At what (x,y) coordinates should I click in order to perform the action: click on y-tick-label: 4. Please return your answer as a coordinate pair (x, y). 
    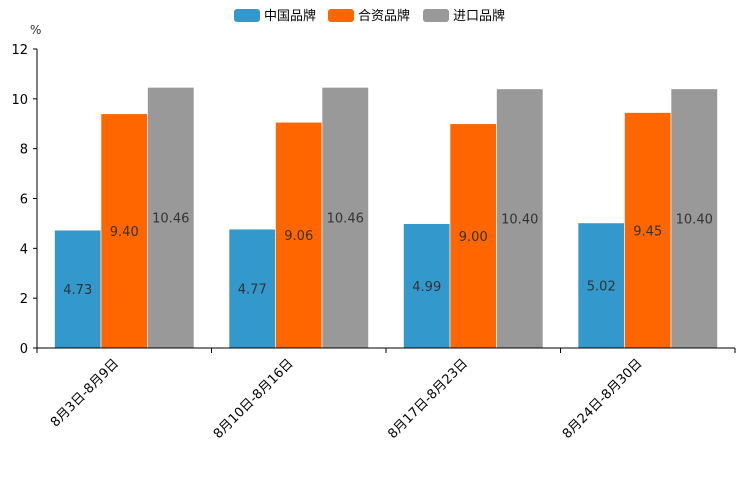
    Looking at the image, I should click on (24, 249).